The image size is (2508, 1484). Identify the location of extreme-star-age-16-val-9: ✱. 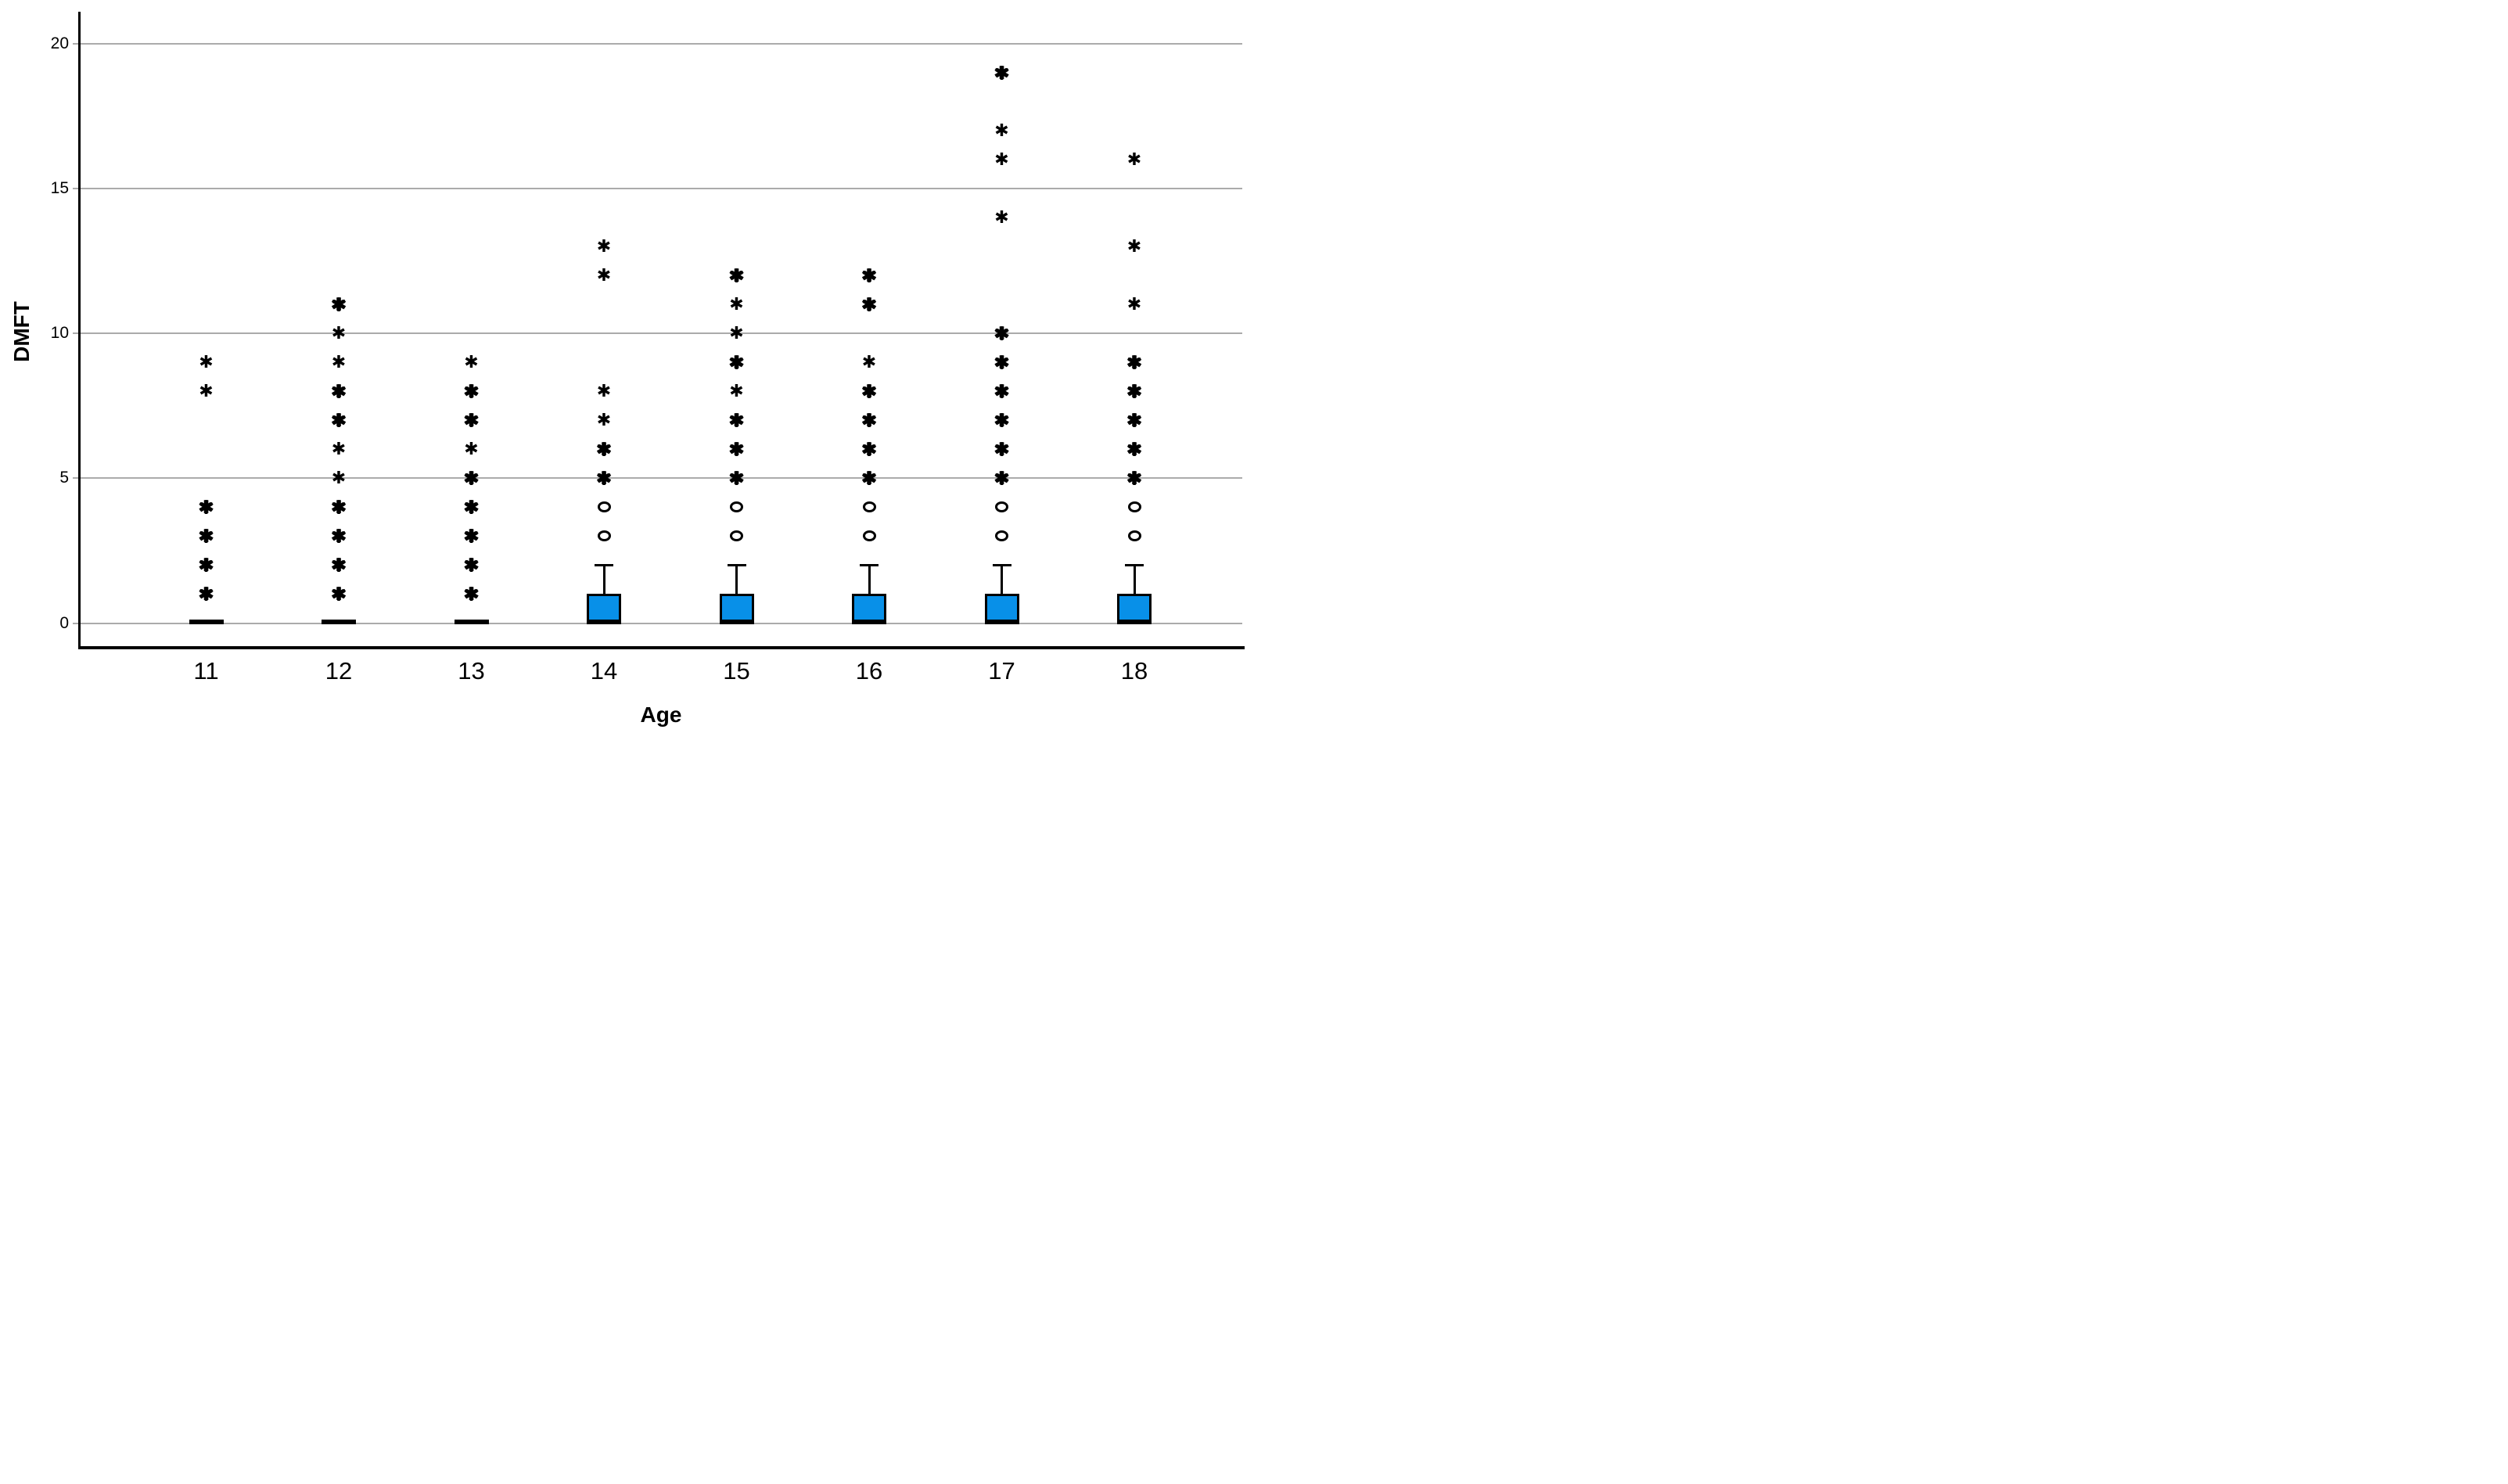
(869, 362).